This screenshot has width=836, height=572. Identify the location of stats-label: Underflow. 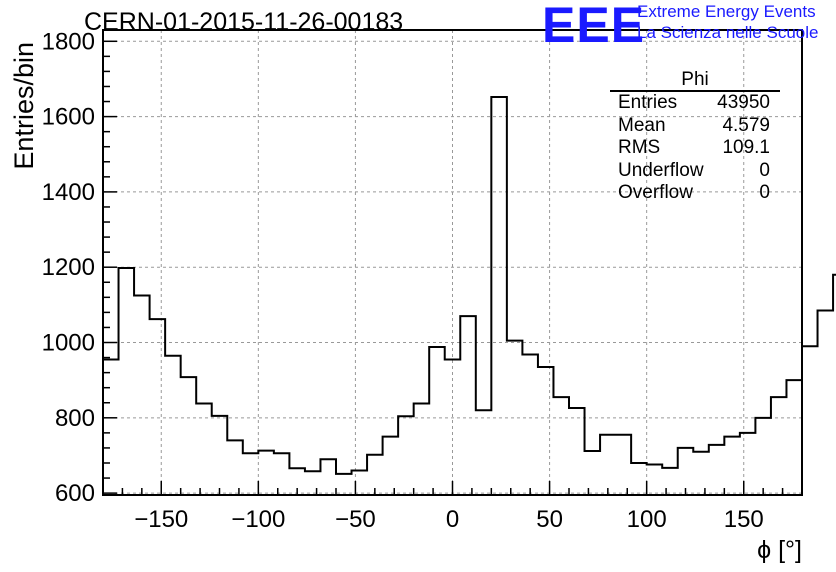
(661, 170).